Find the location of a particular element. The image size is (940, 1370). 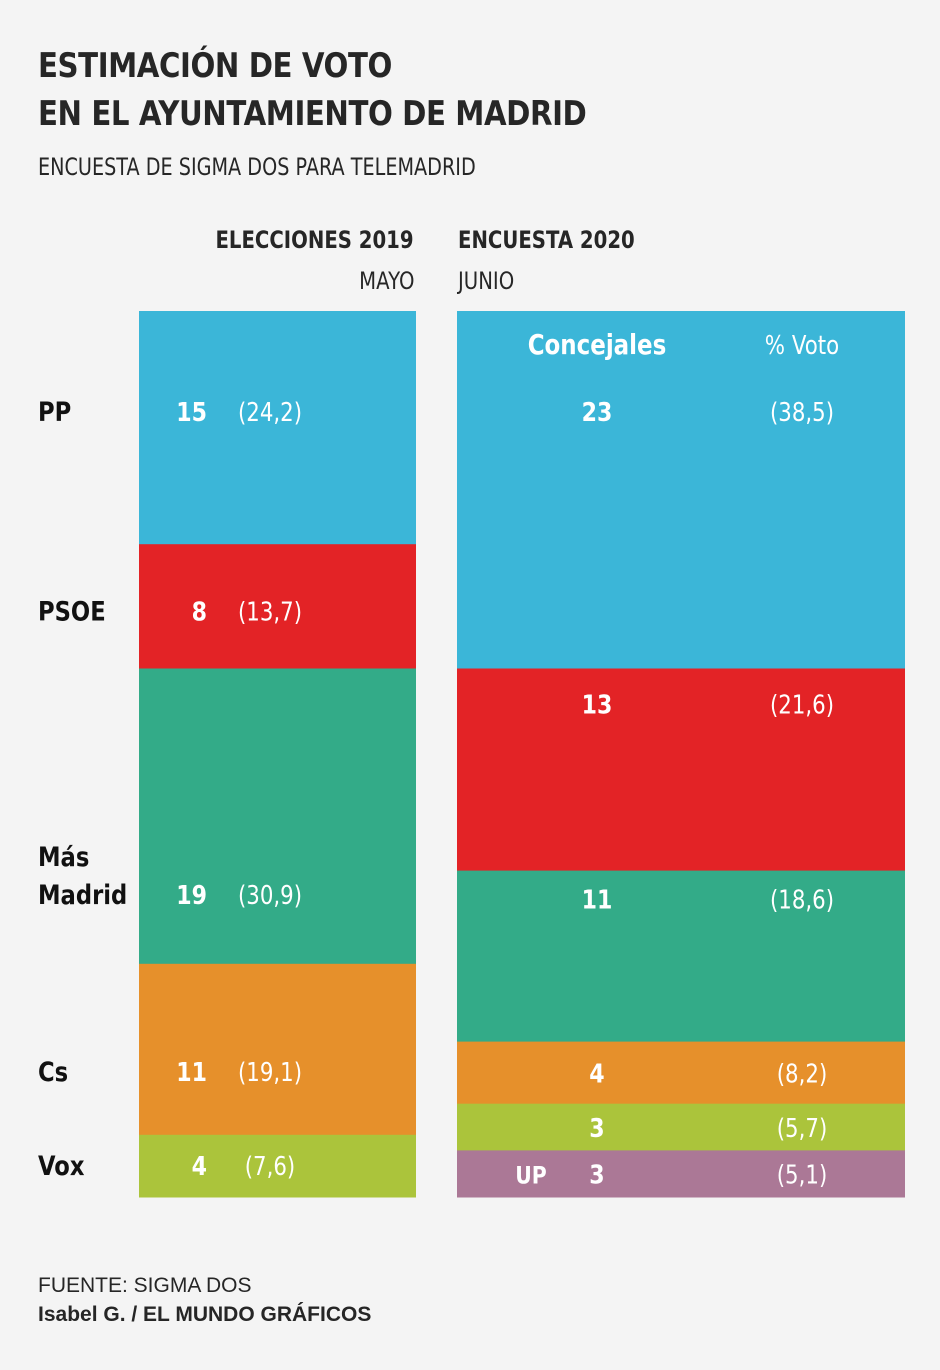

bar-segment-encuesta-2020-pp is located at coordinates (681, 490).